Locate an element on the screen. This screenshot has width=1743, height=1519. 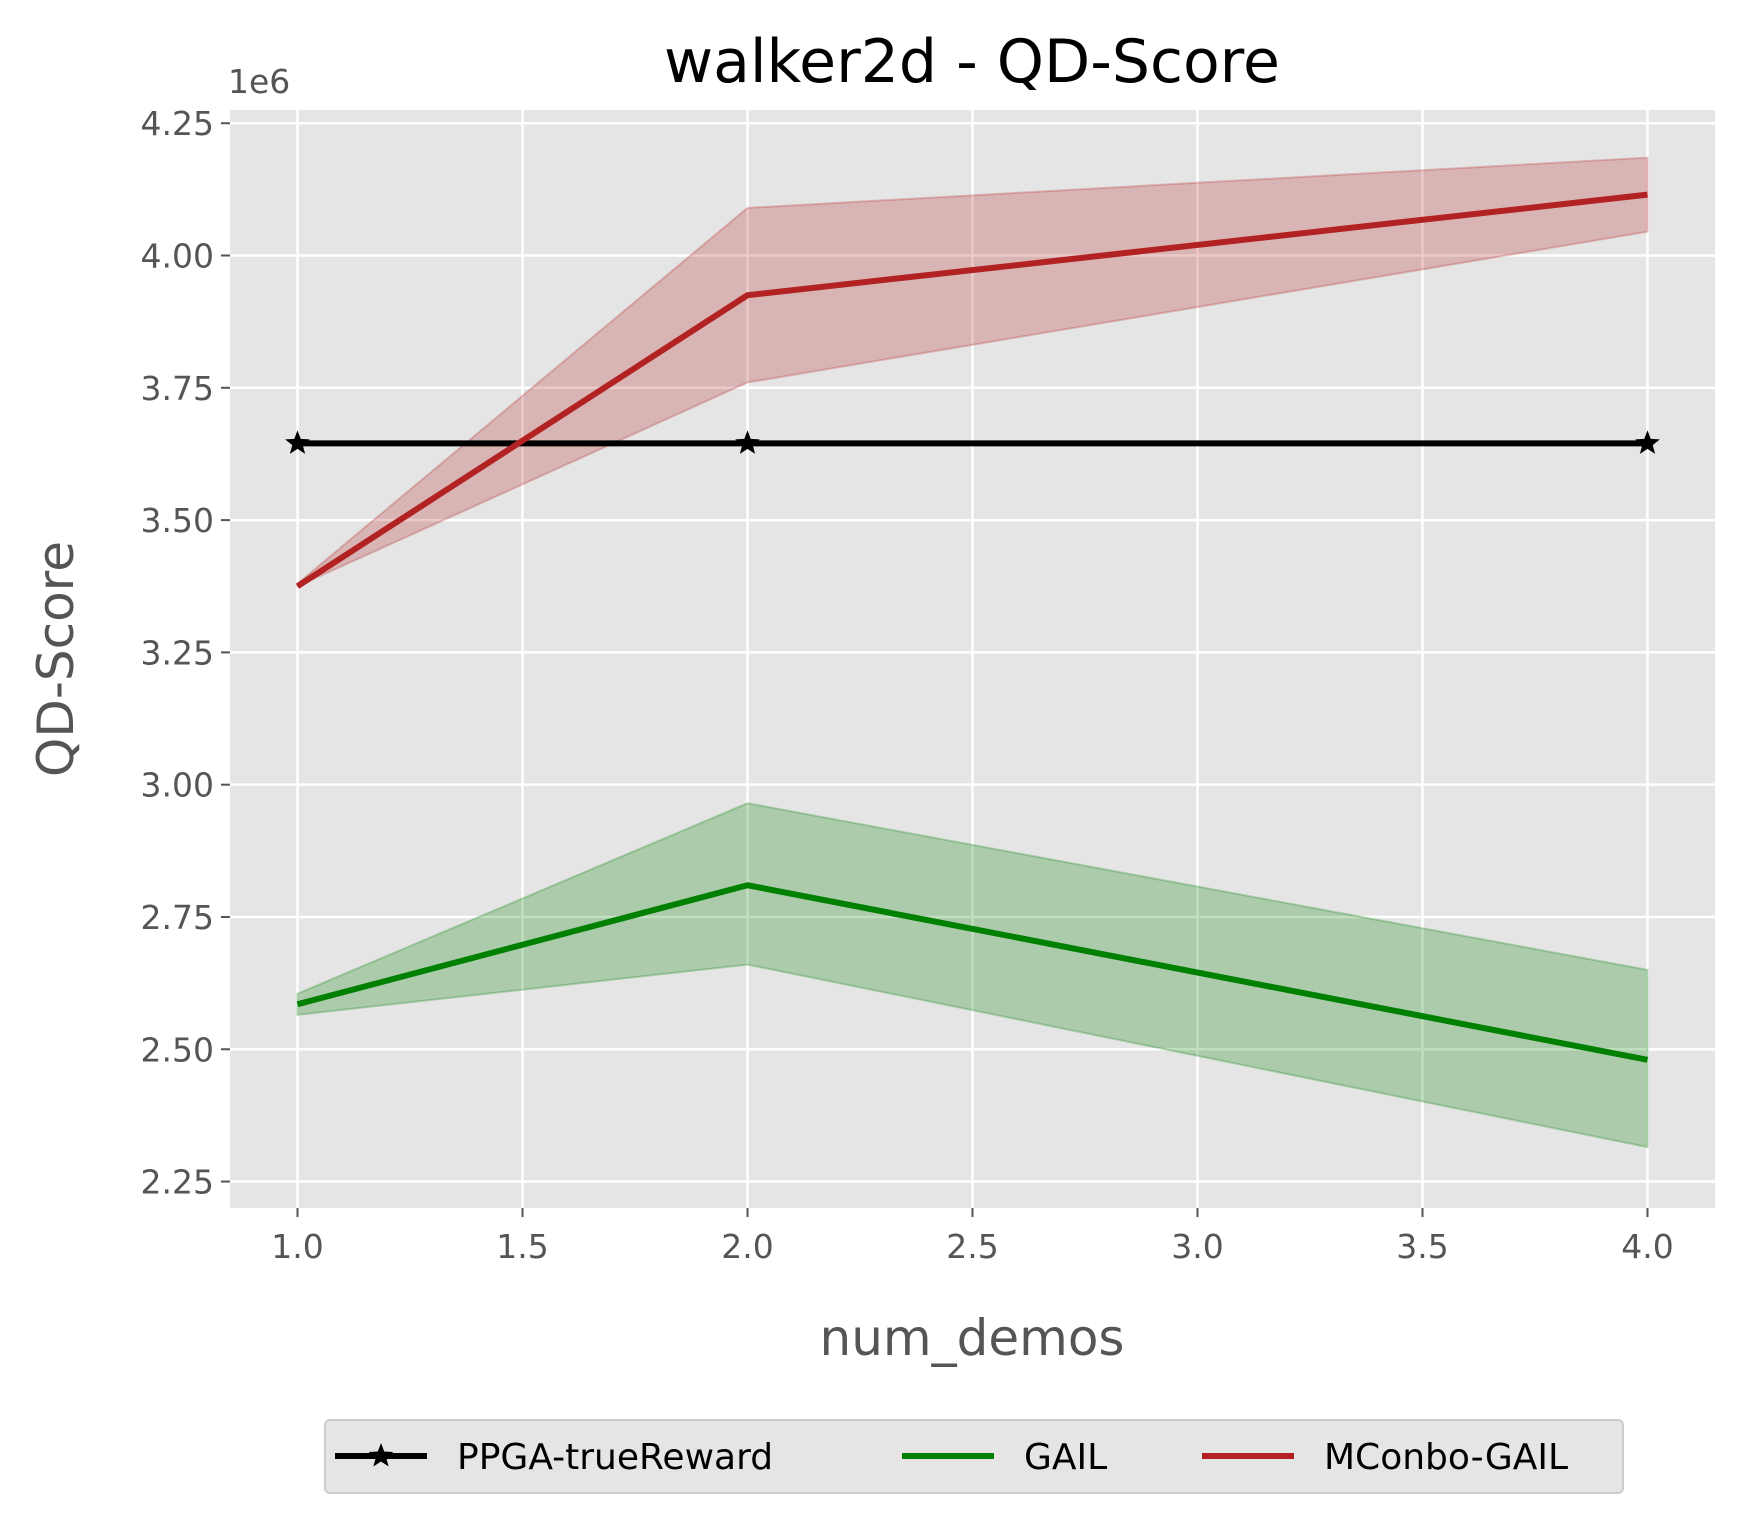
legend-item: PPGA-trueReward is located at coordinates (554, 1457).